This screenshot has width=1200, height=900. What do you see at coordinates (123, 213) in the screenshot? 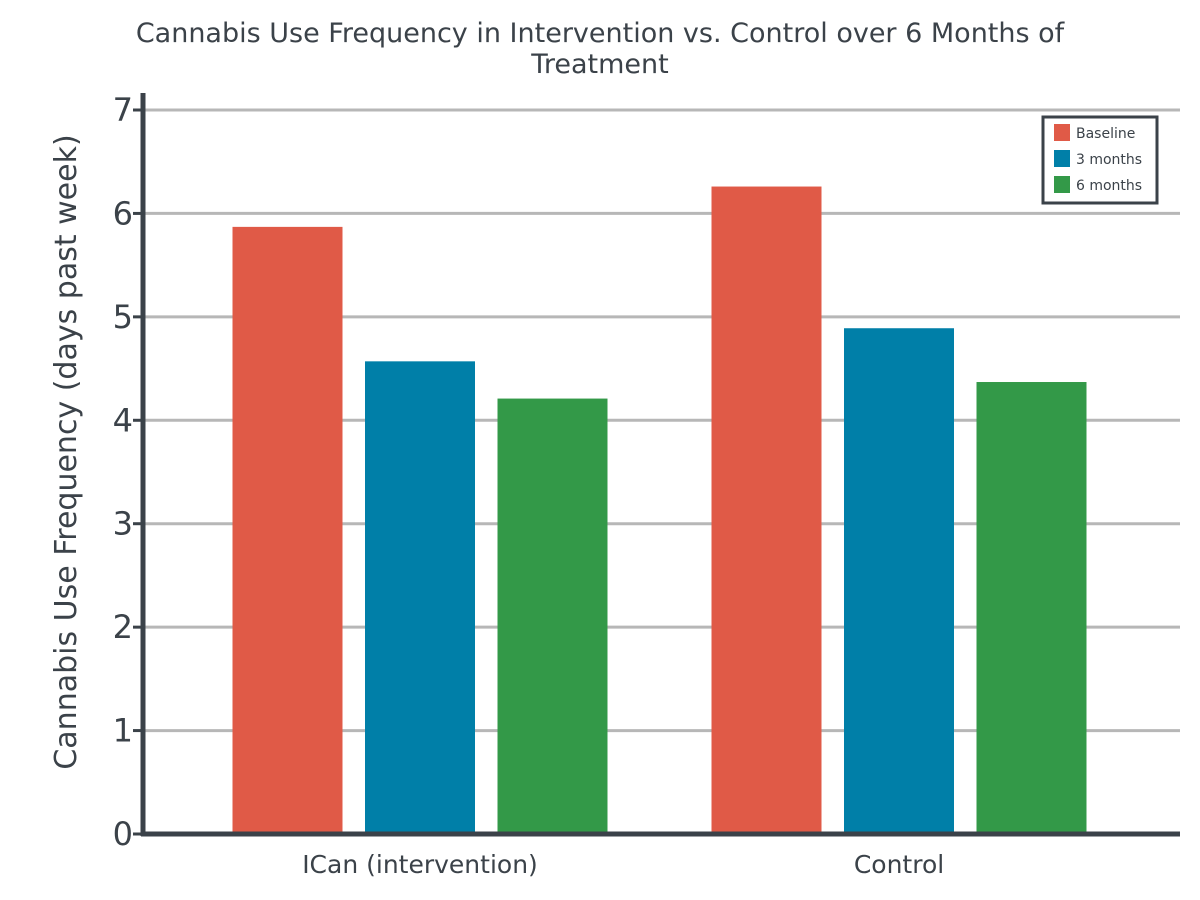
I see `y-tick-label: 6` at bounding box center [123, 213].